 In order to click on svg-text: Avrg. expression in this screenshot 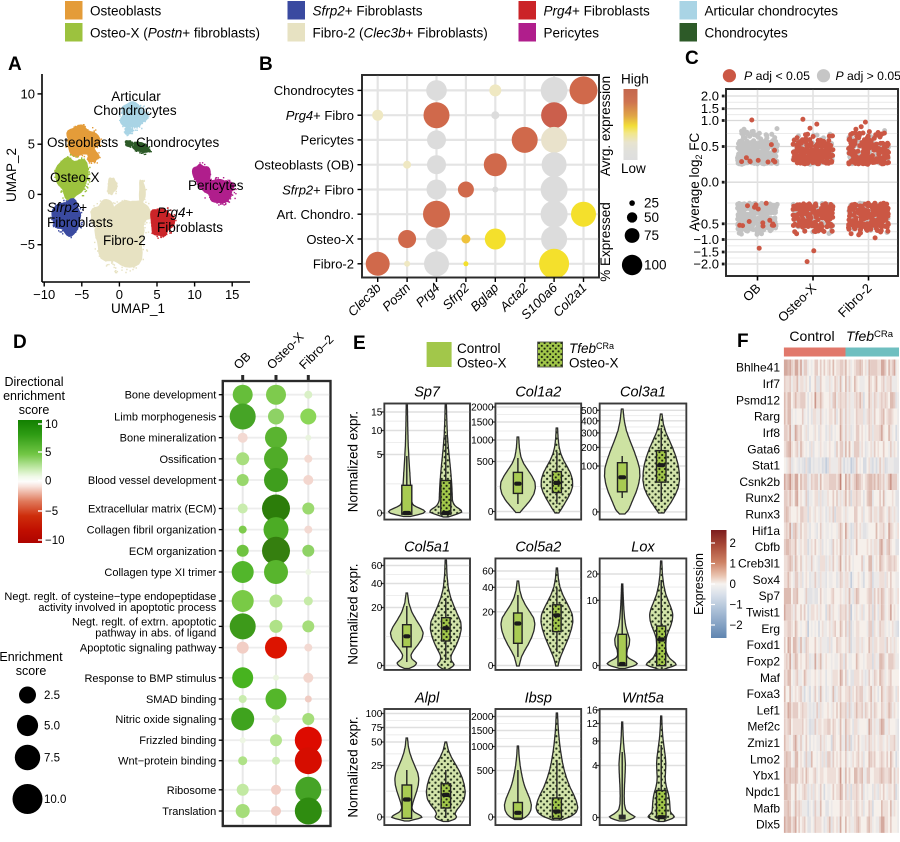, I will do `click(605, 126)`.